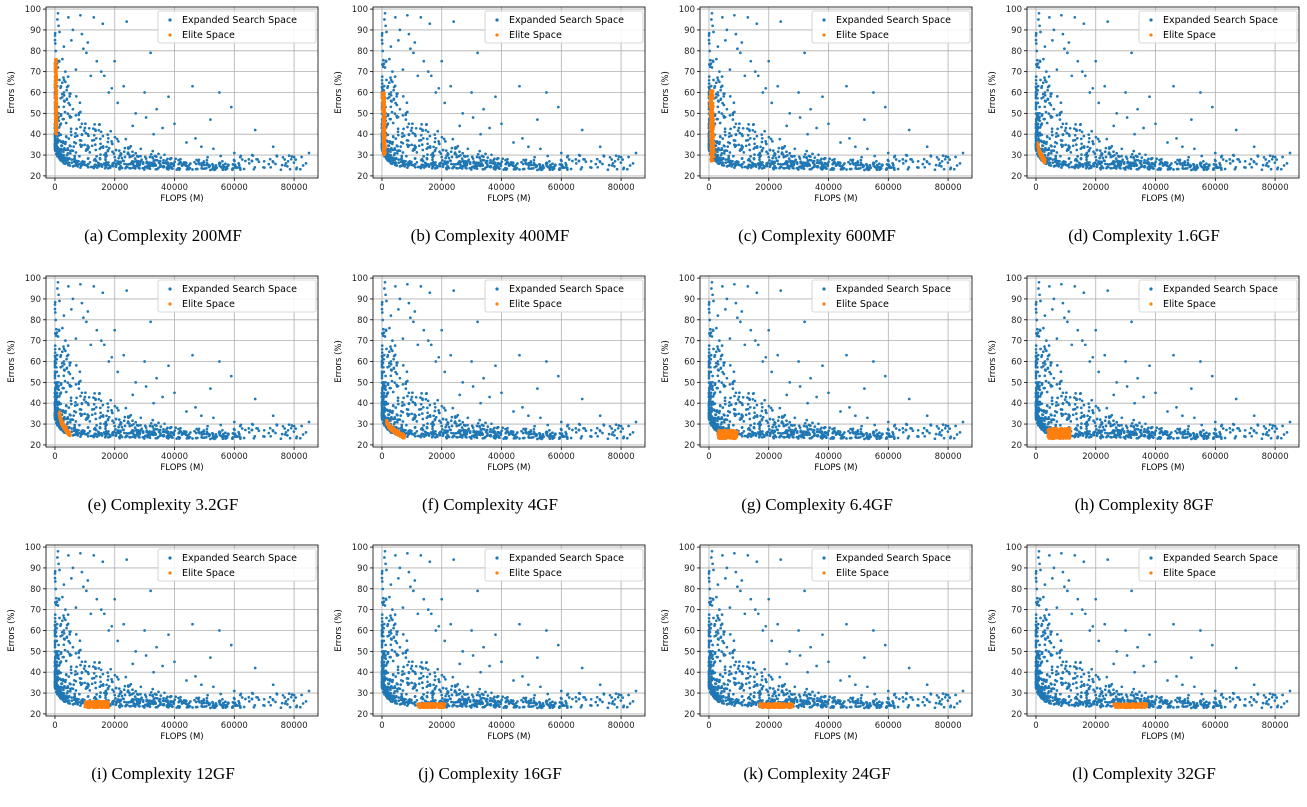  Describe the element at coordinates (181, 468) in the screenshot. I see `x-axis-label: FLOPS (M)` at that location.